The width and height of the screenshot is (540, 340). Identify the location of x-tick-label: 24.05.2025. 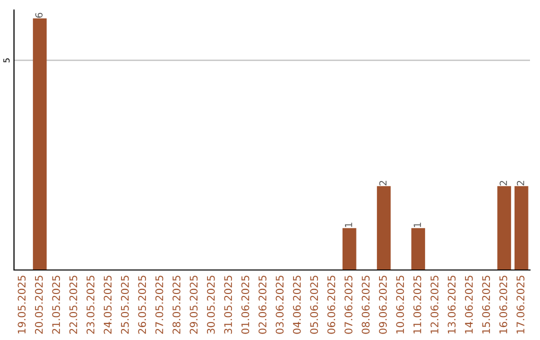
(108, 305).